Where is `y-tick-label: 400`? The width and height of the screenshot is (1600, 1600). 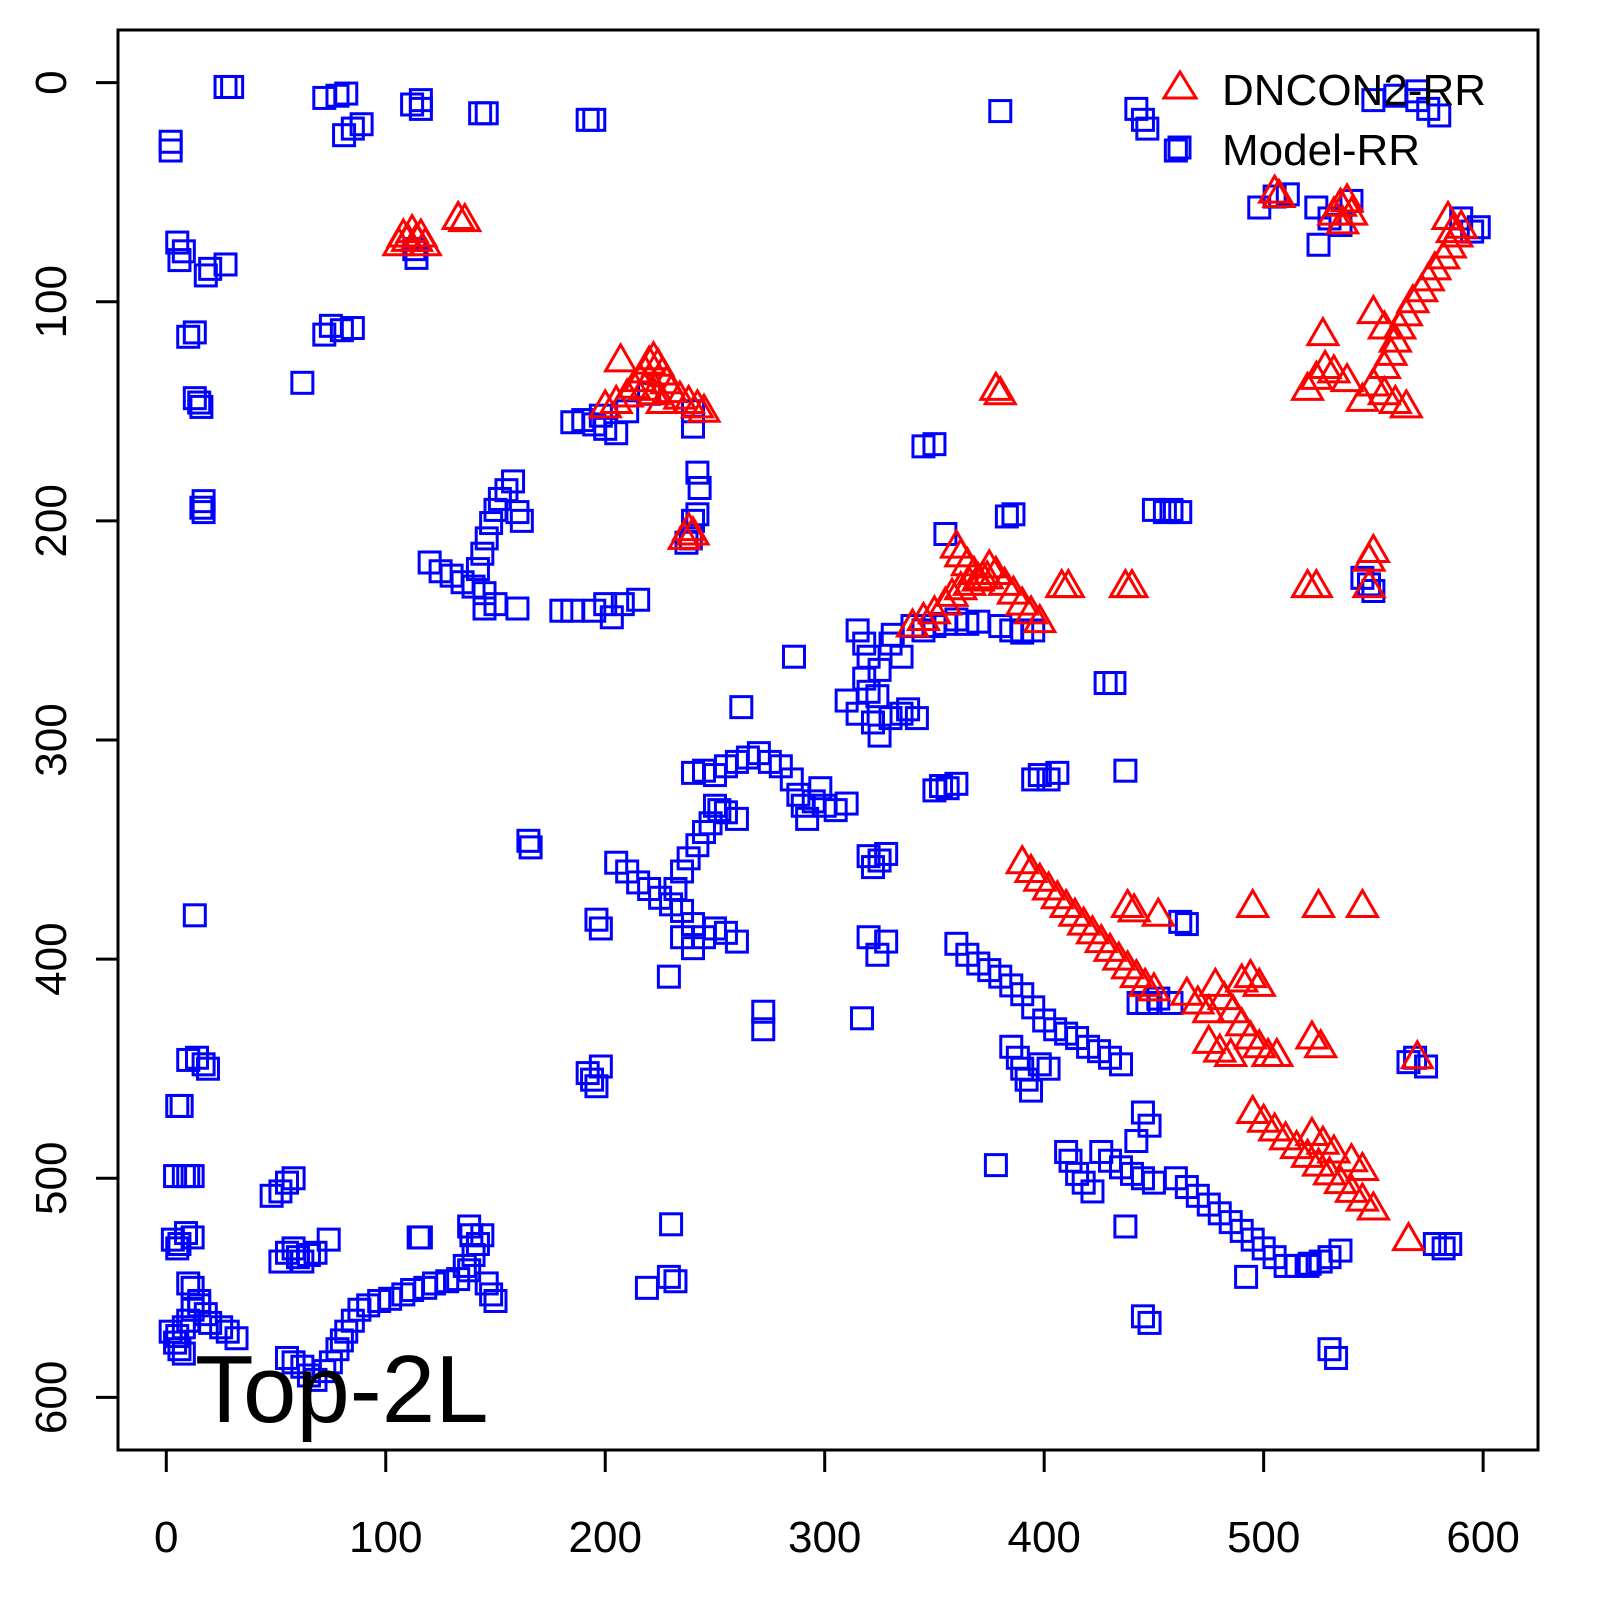 y-tick-label: 400 is located at coordinates (51, 958).